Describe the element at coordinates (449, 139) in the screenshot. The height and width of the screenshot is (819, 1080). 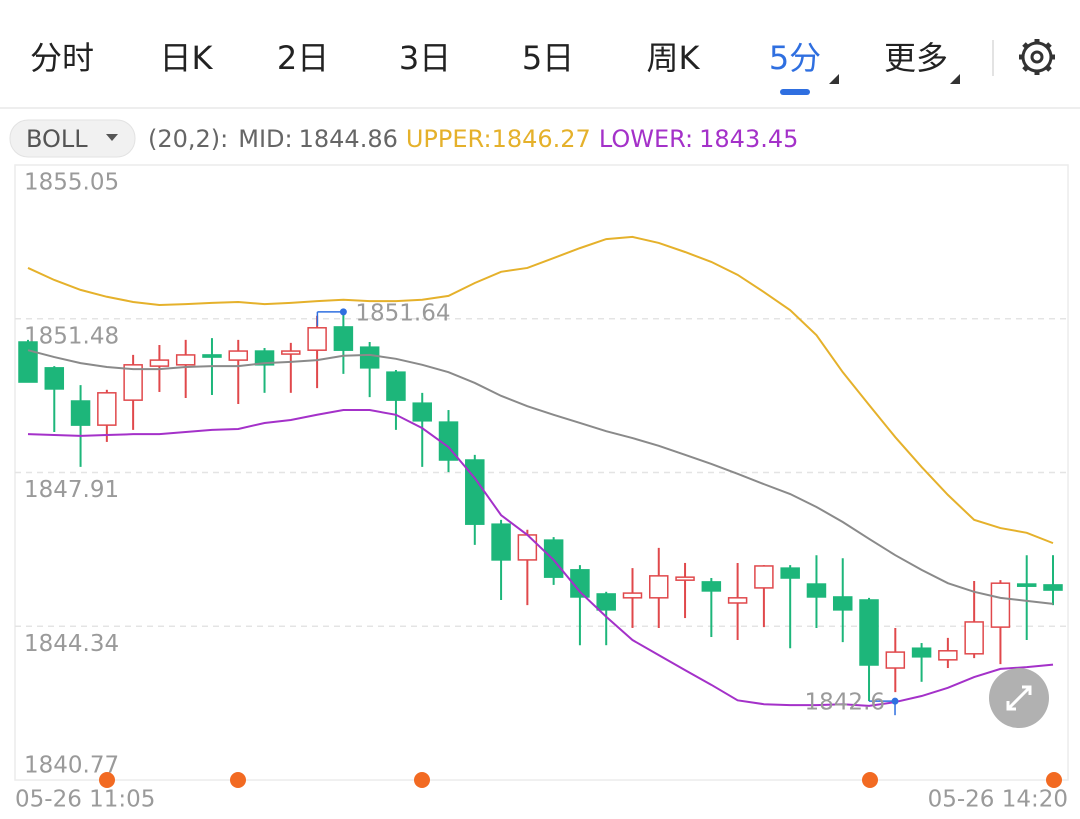
I see `legend-name: UPPER:` at that location.